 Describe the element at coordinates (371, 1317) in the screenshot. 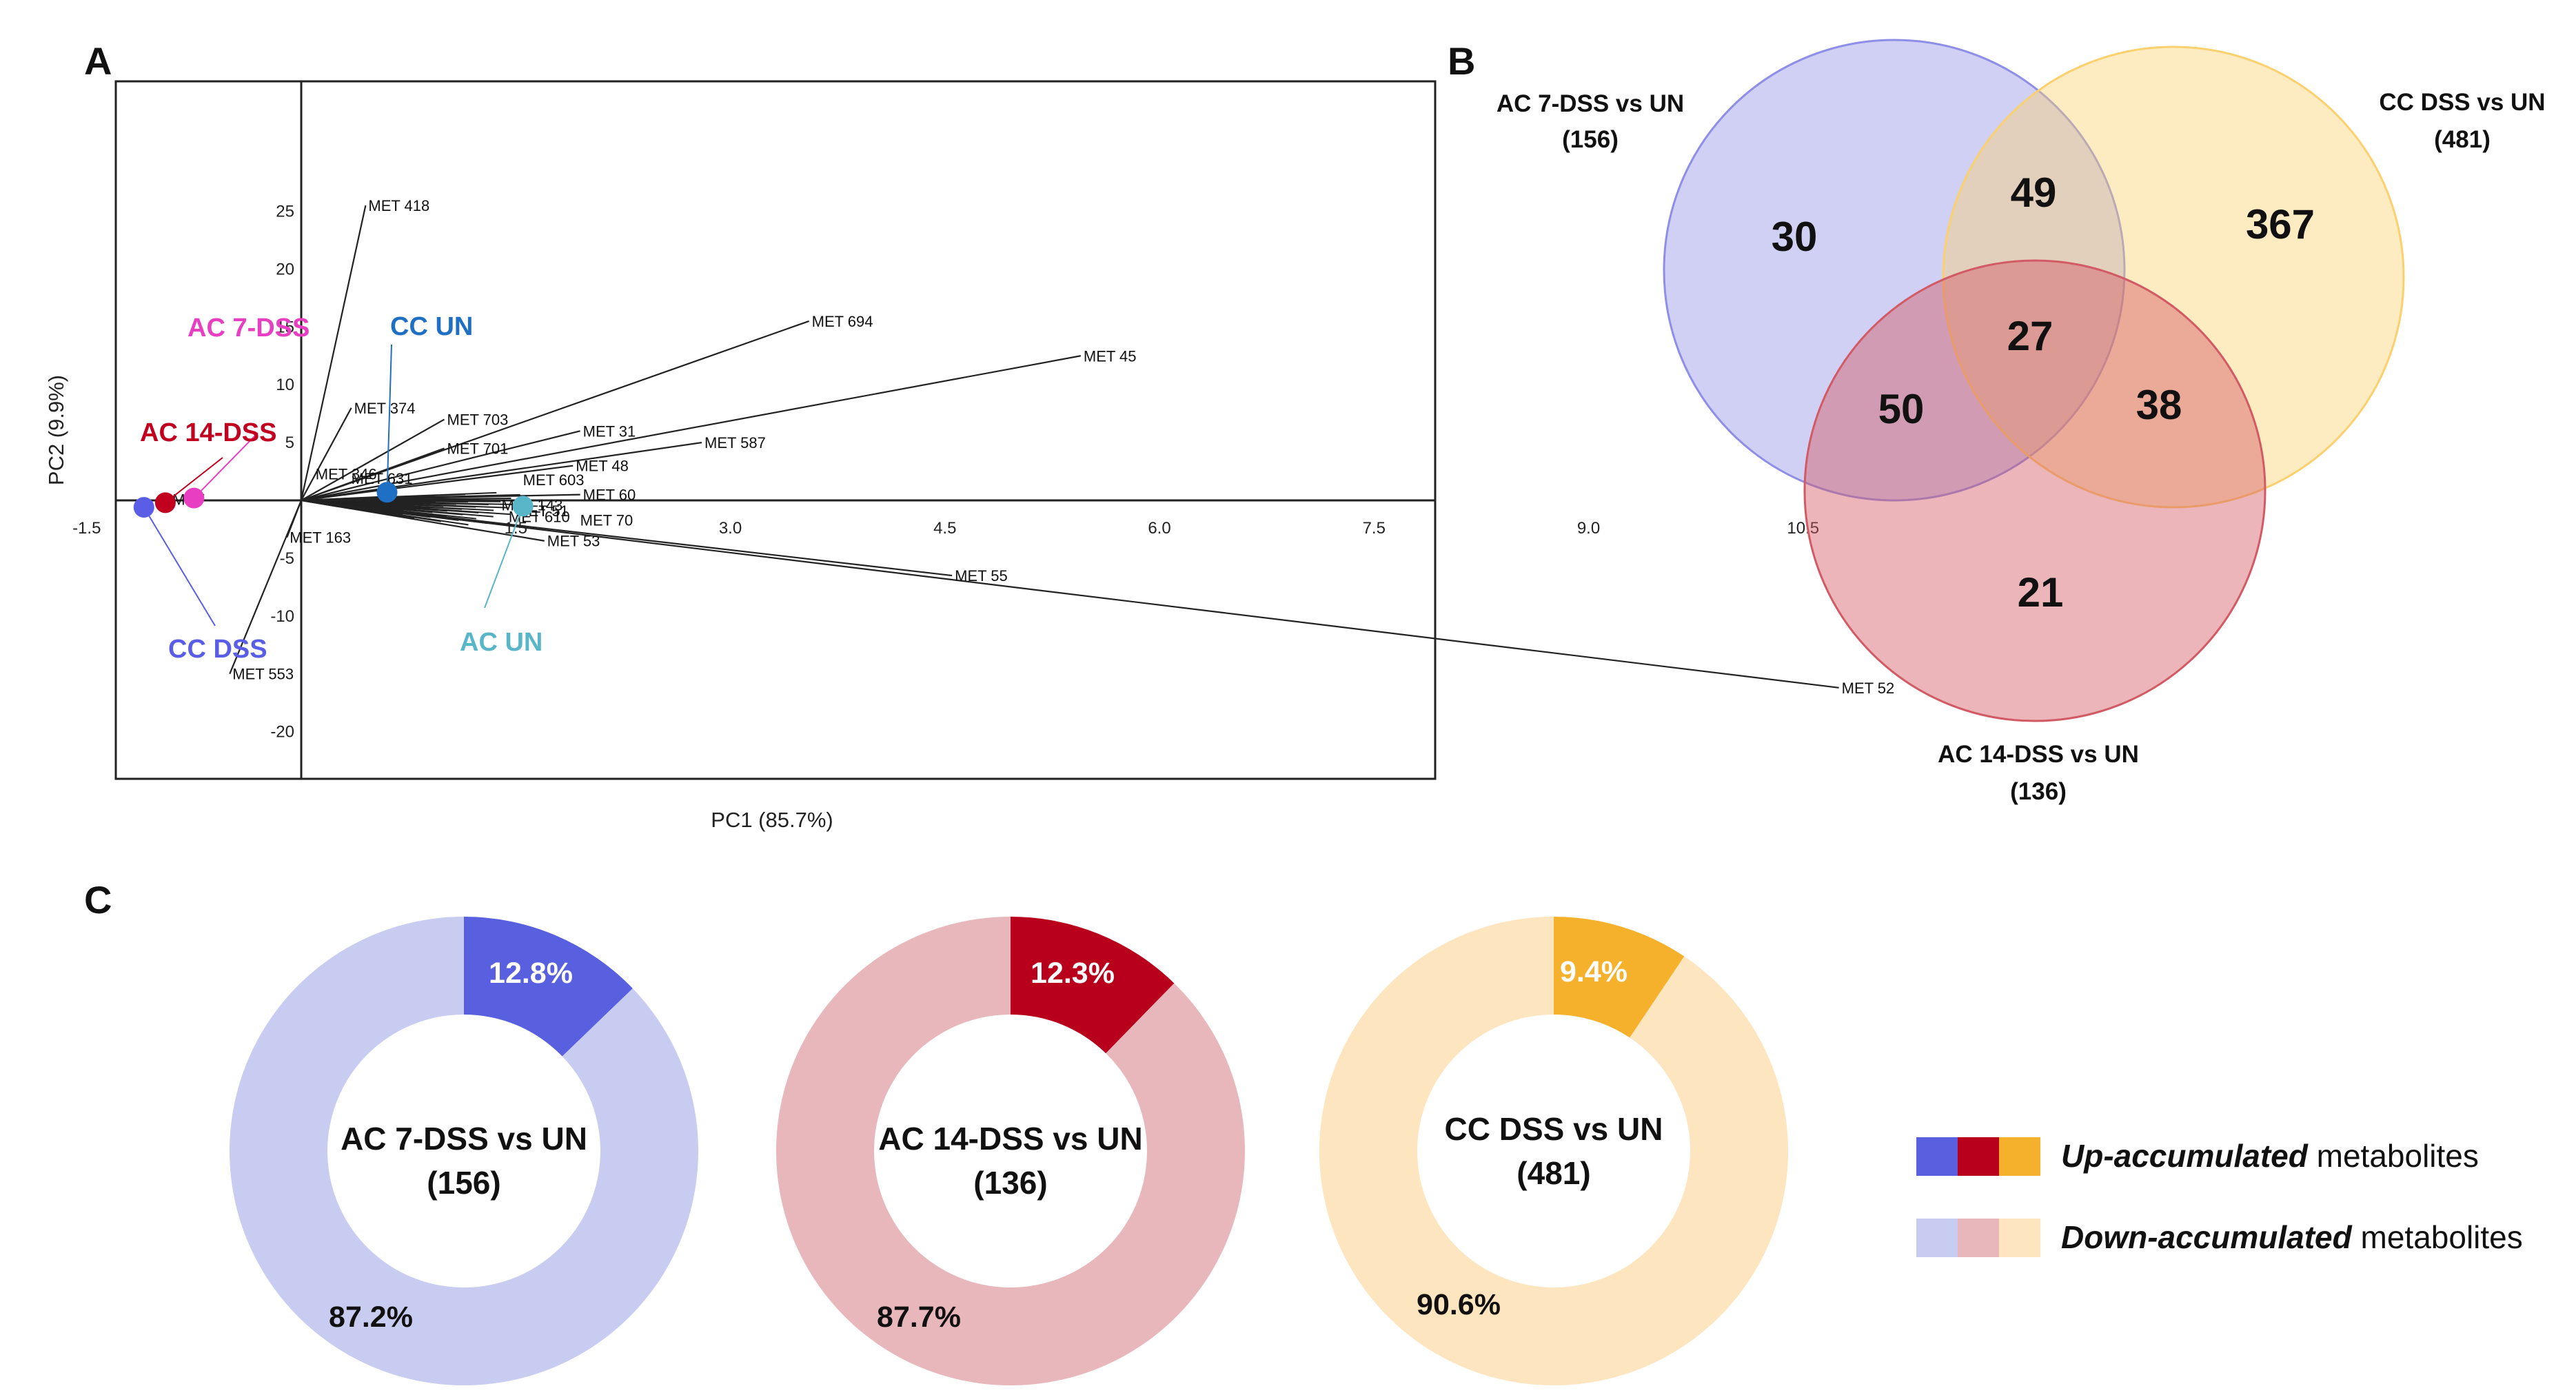

I see `donut-ac7-down-label: 87.2%` at that location.